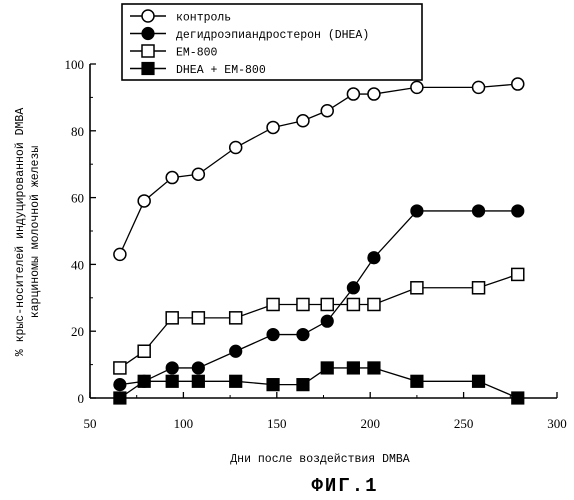 The width and height of the screenshot is (574, 500). I want to click on legend-box, so click(272, 42).